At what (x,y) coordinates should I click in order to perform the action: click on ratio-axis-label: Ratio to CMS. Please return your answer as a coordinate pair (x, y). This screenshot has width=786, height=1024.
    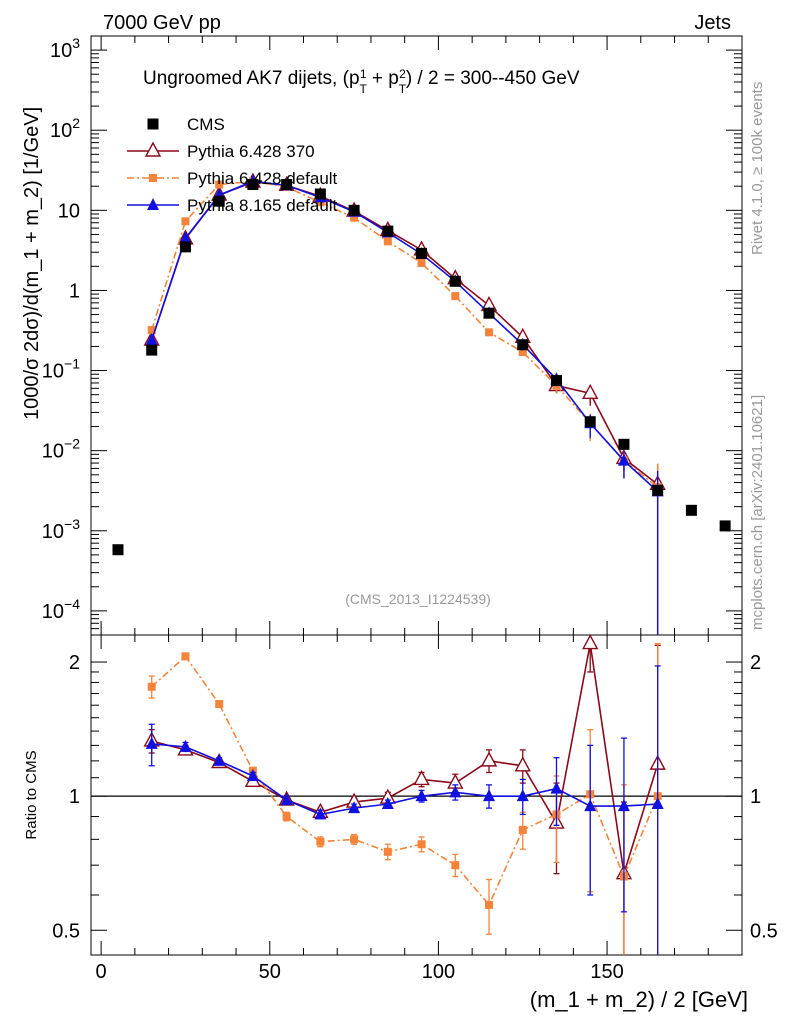
    Looking at the image, I should click on (31, 794).